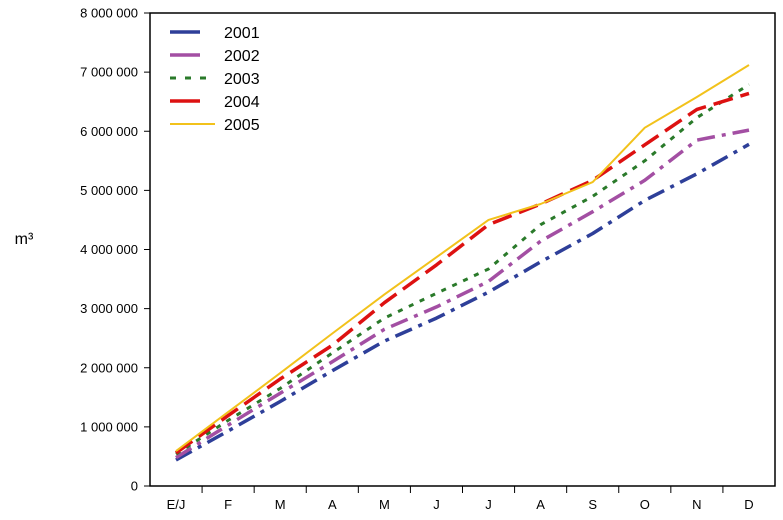  What do you see at coordinates (109, 249) in the screenshot?
I see `y-tick-label: 4 000 000` at bounding box center [109, 249].